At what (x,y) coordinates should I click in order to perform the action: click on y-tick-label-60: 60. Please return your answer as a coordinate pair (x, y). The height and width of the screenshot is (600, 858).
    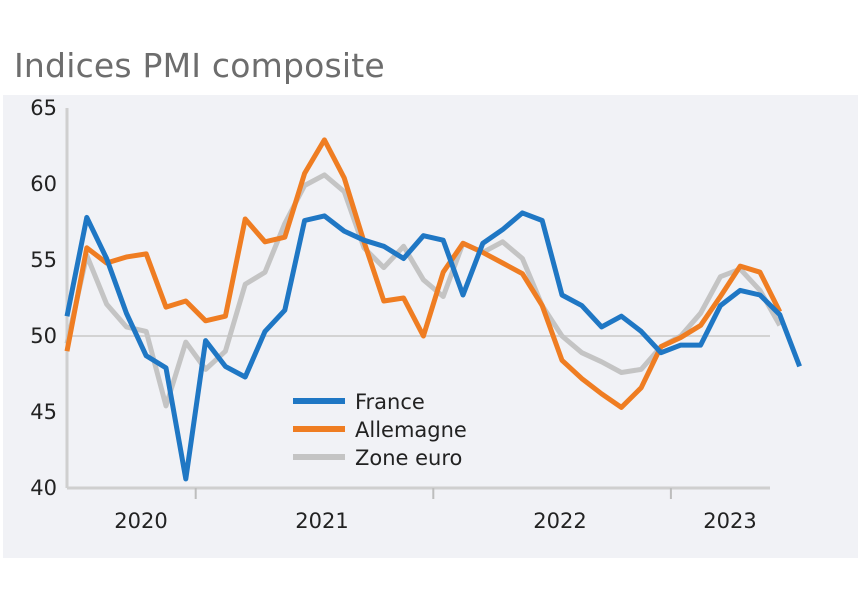
    Looking at the image, I should click on (43, 184).